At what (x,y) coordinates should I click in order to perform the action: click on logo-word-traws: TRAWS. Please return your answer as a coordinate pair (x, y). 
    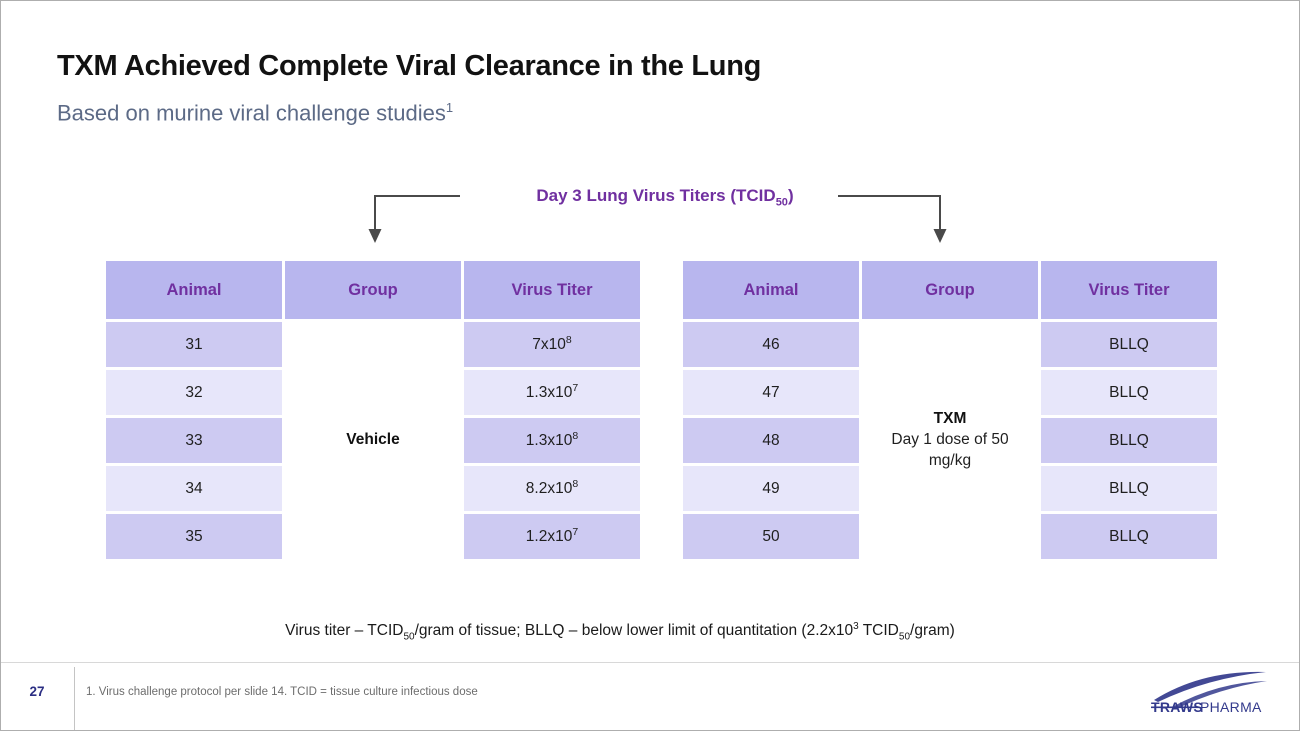
    Looking at the image, I should click on (1177, 707).